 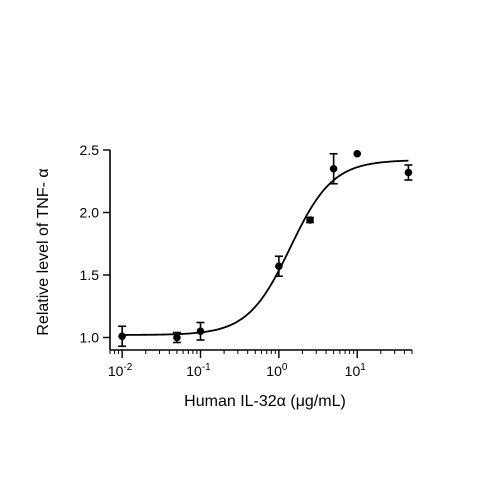 What do you see at coordinates (90, 213) in the screenshot?
I see `y-tick-label: 2.0` at bounding box center [90, 213].